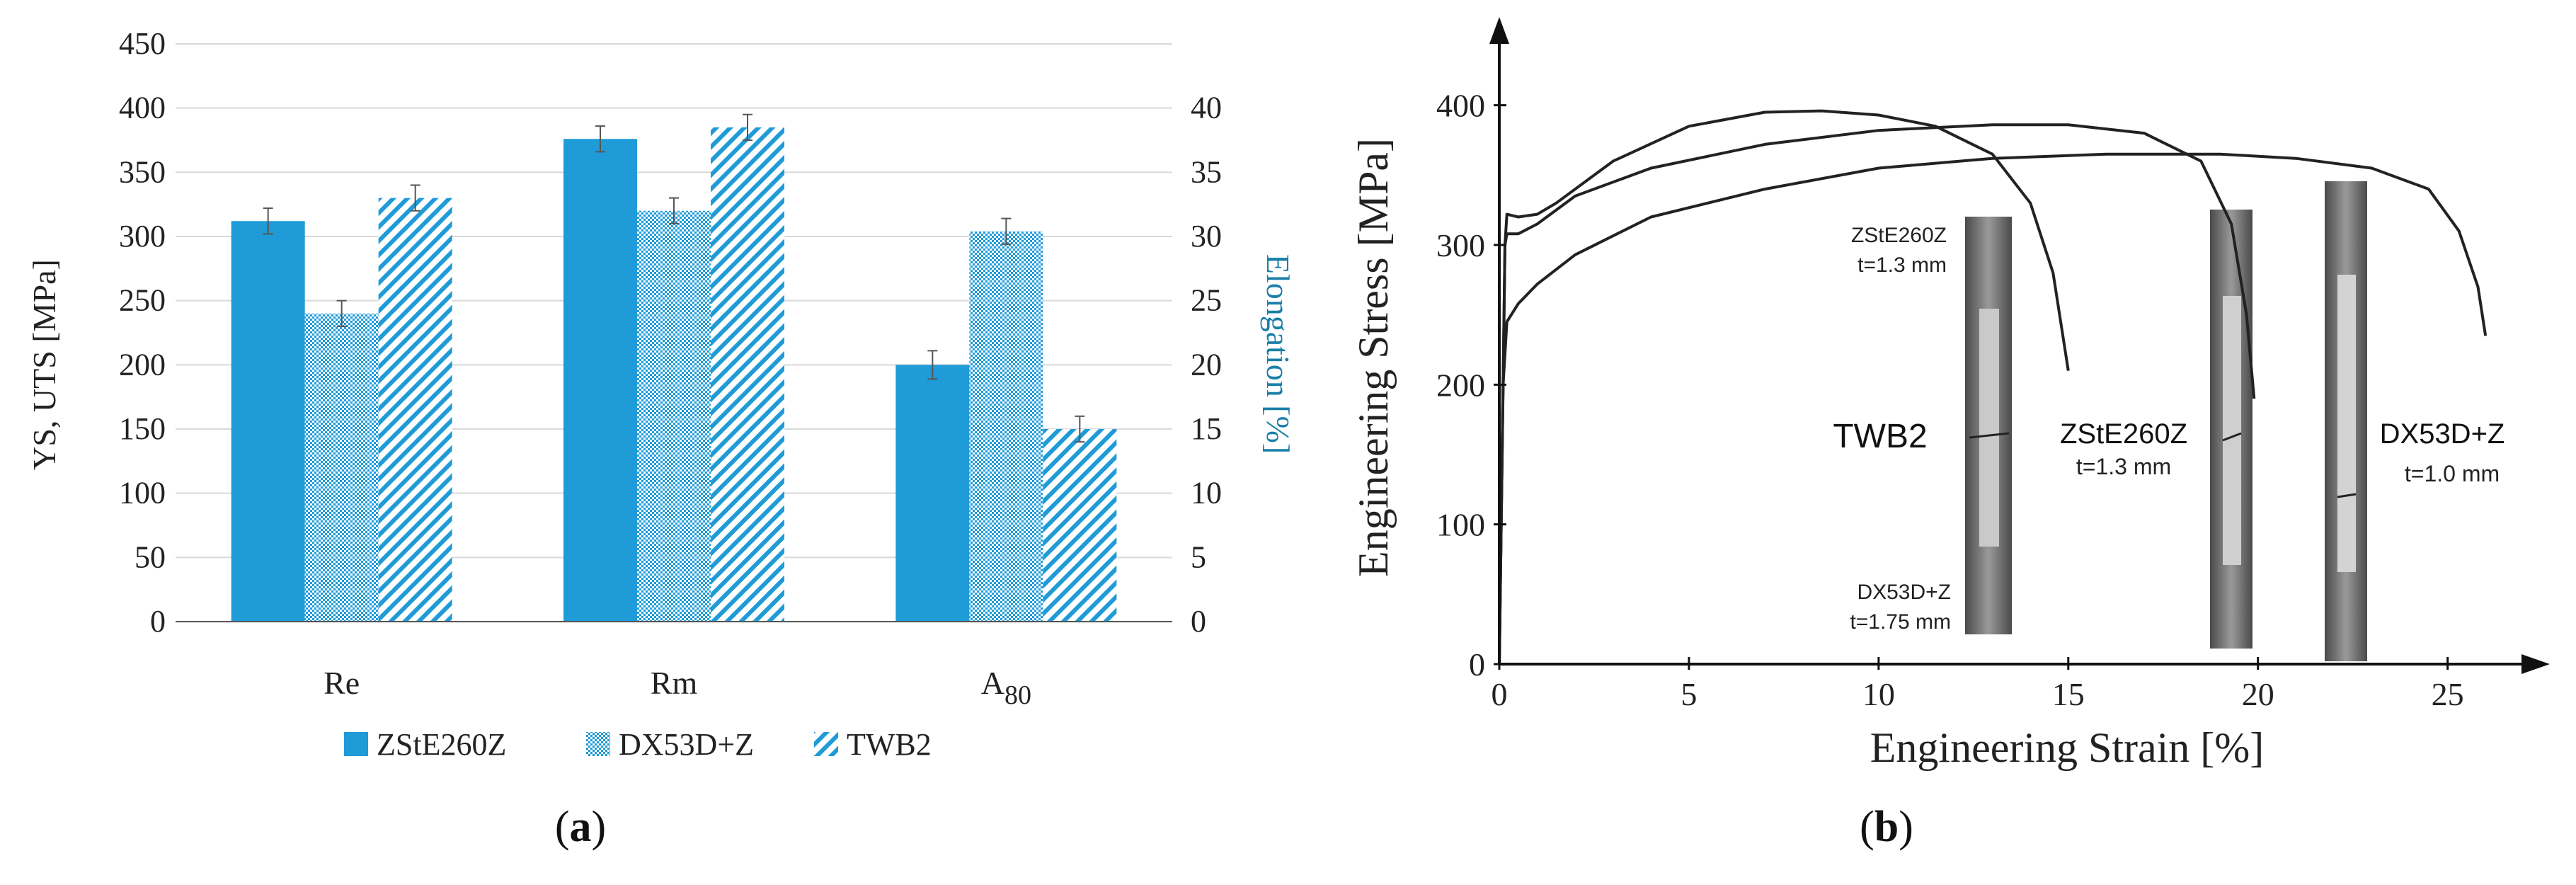 Image resolution: width=2576 pixels, height=885 pixels. I want to click on panel-letter-a: a, so click(581, 827).